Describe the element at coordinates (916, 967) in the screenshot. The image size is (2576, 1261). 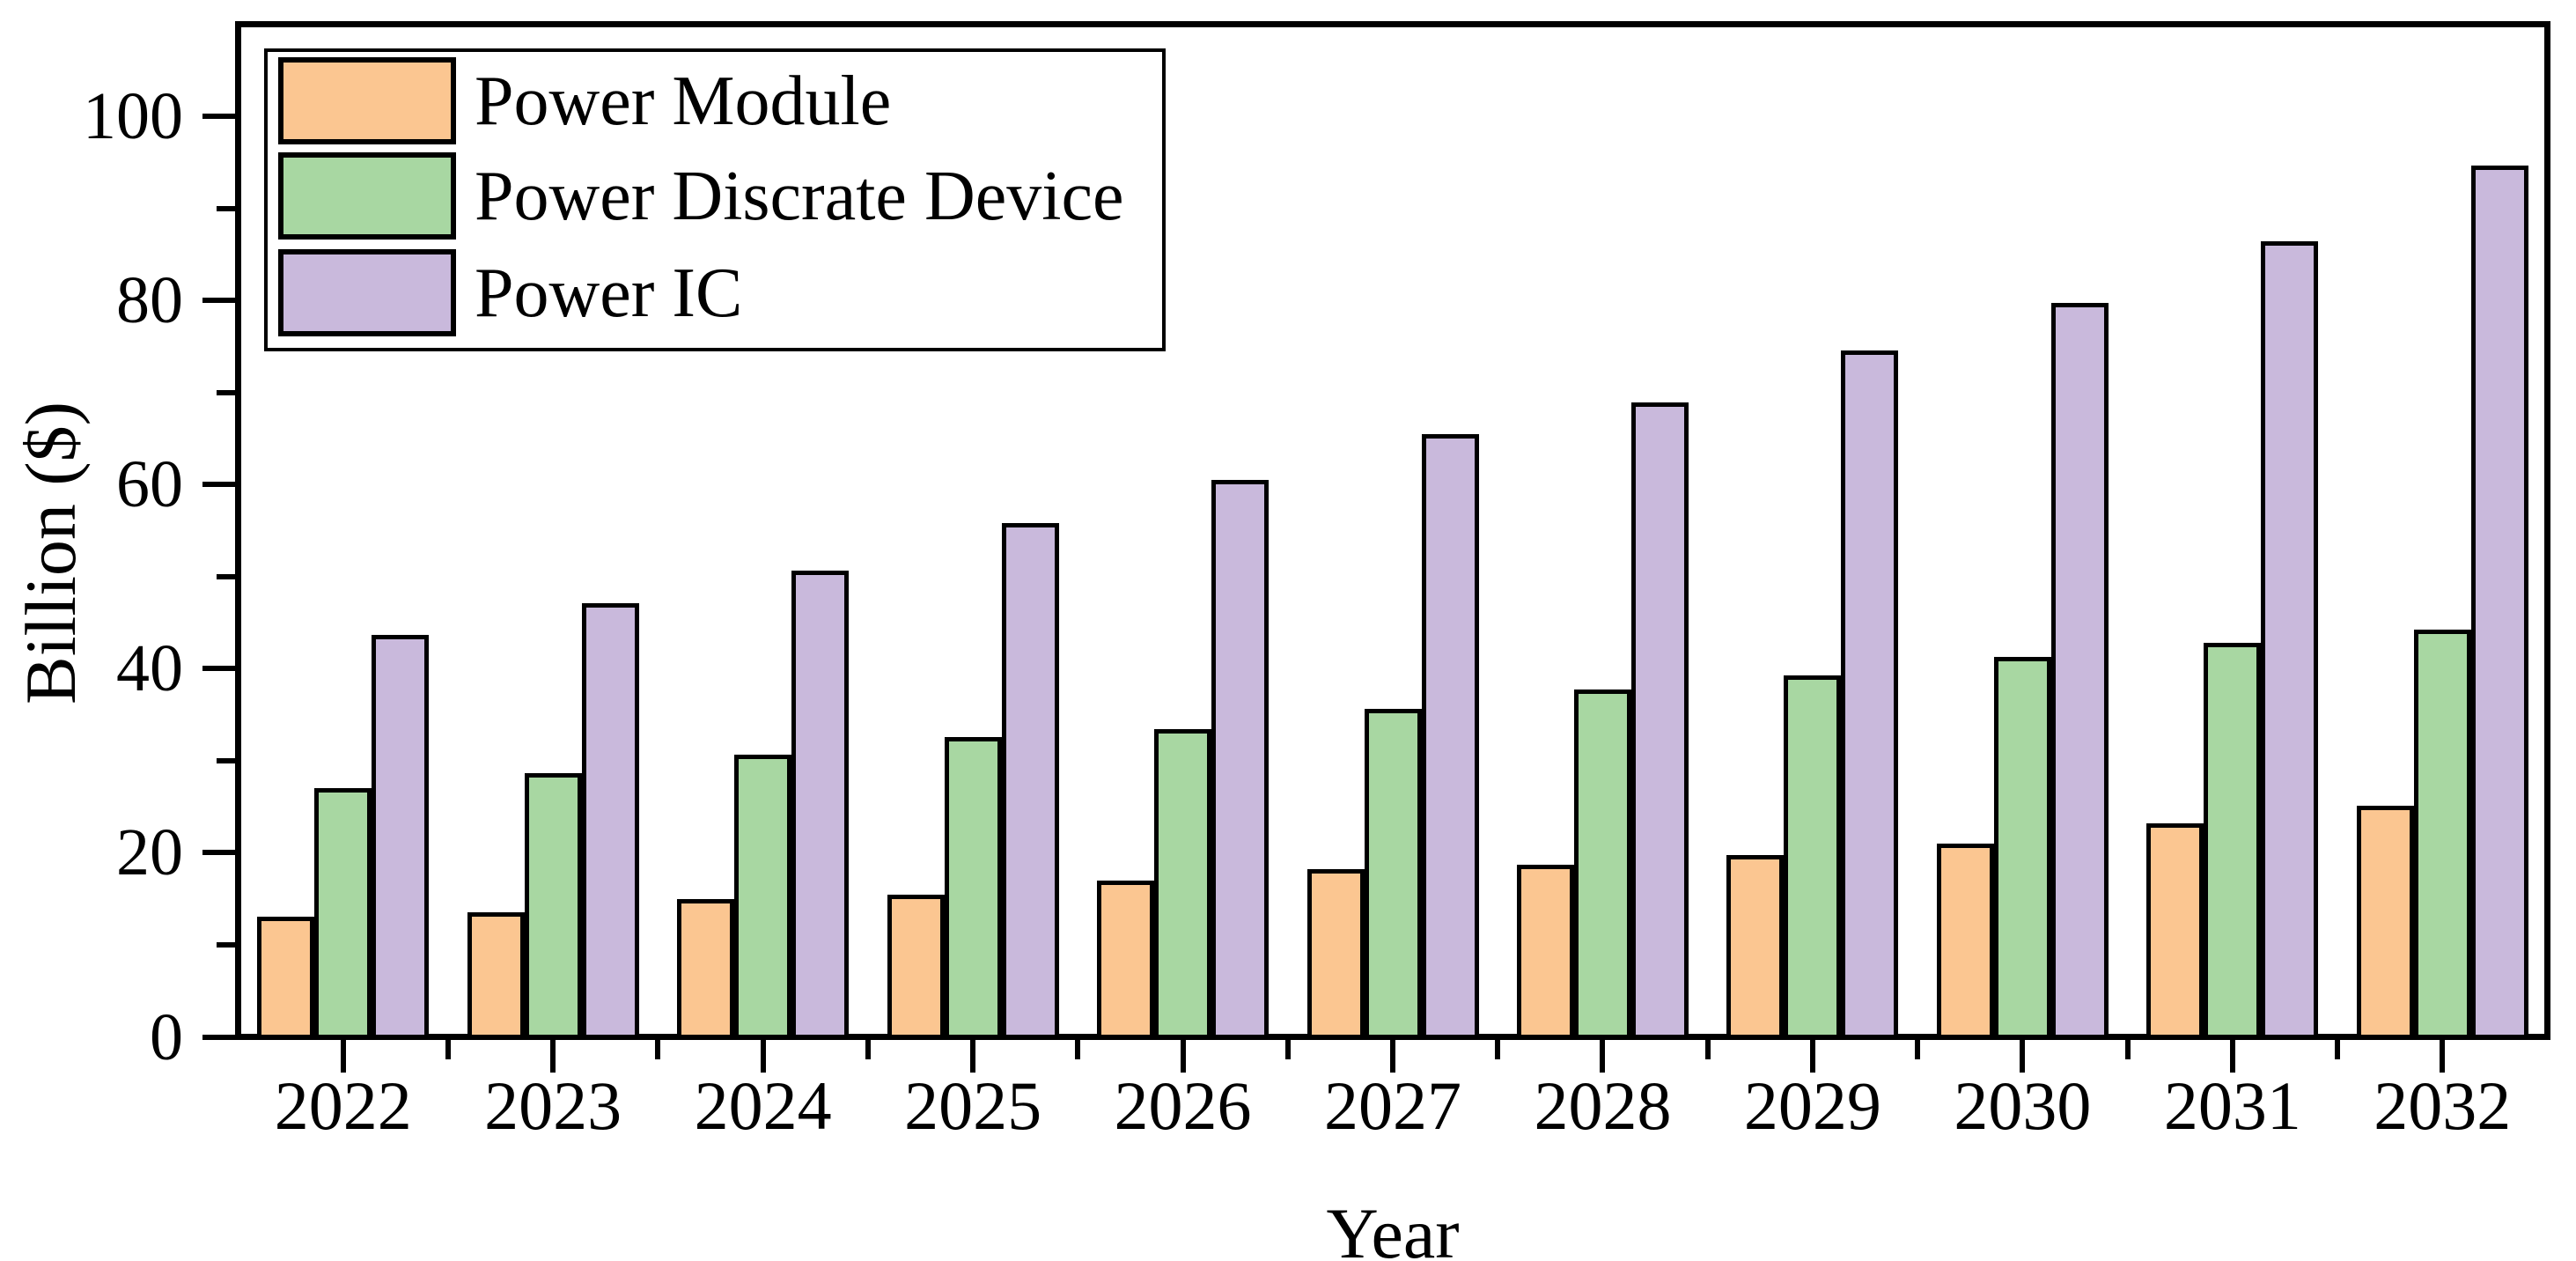
I see `bar-power-module-2025` at that location.